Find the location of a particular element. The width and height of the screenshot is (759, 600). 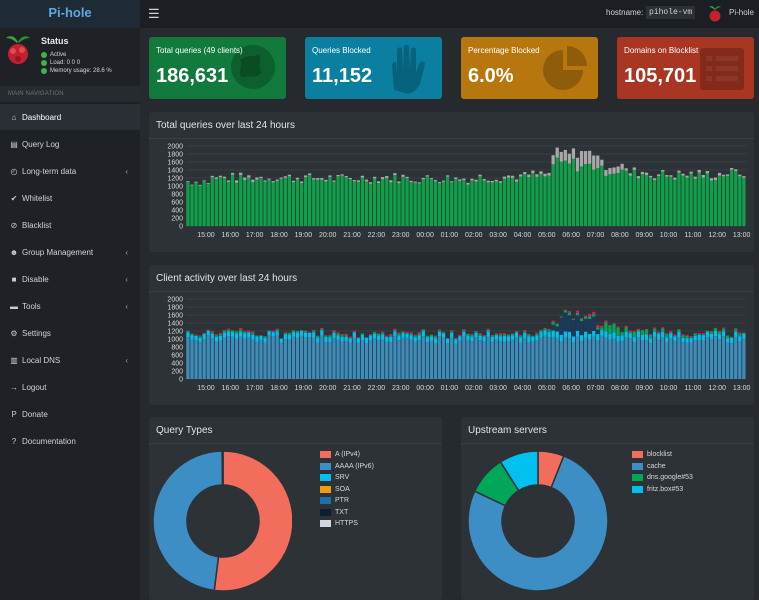

sidebar-item-dashboard: ⌂ Dashboard is located at coordinates (70, 117).